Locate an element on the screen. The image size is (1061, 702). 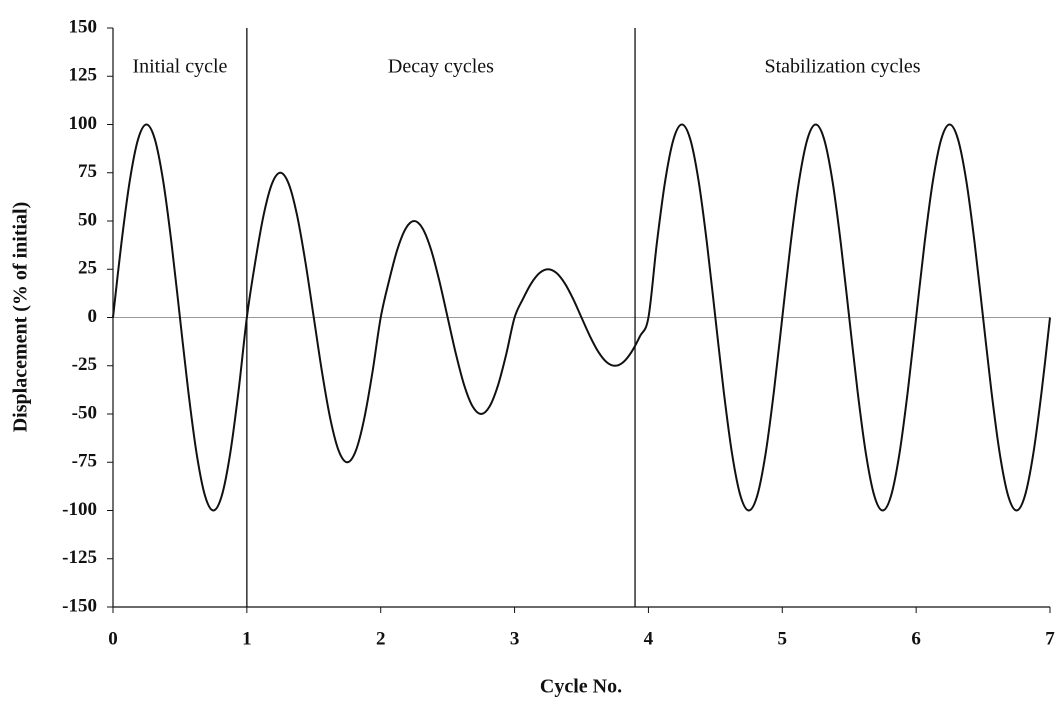
y-tick-label: 25 is located at coordinates (87, 268).